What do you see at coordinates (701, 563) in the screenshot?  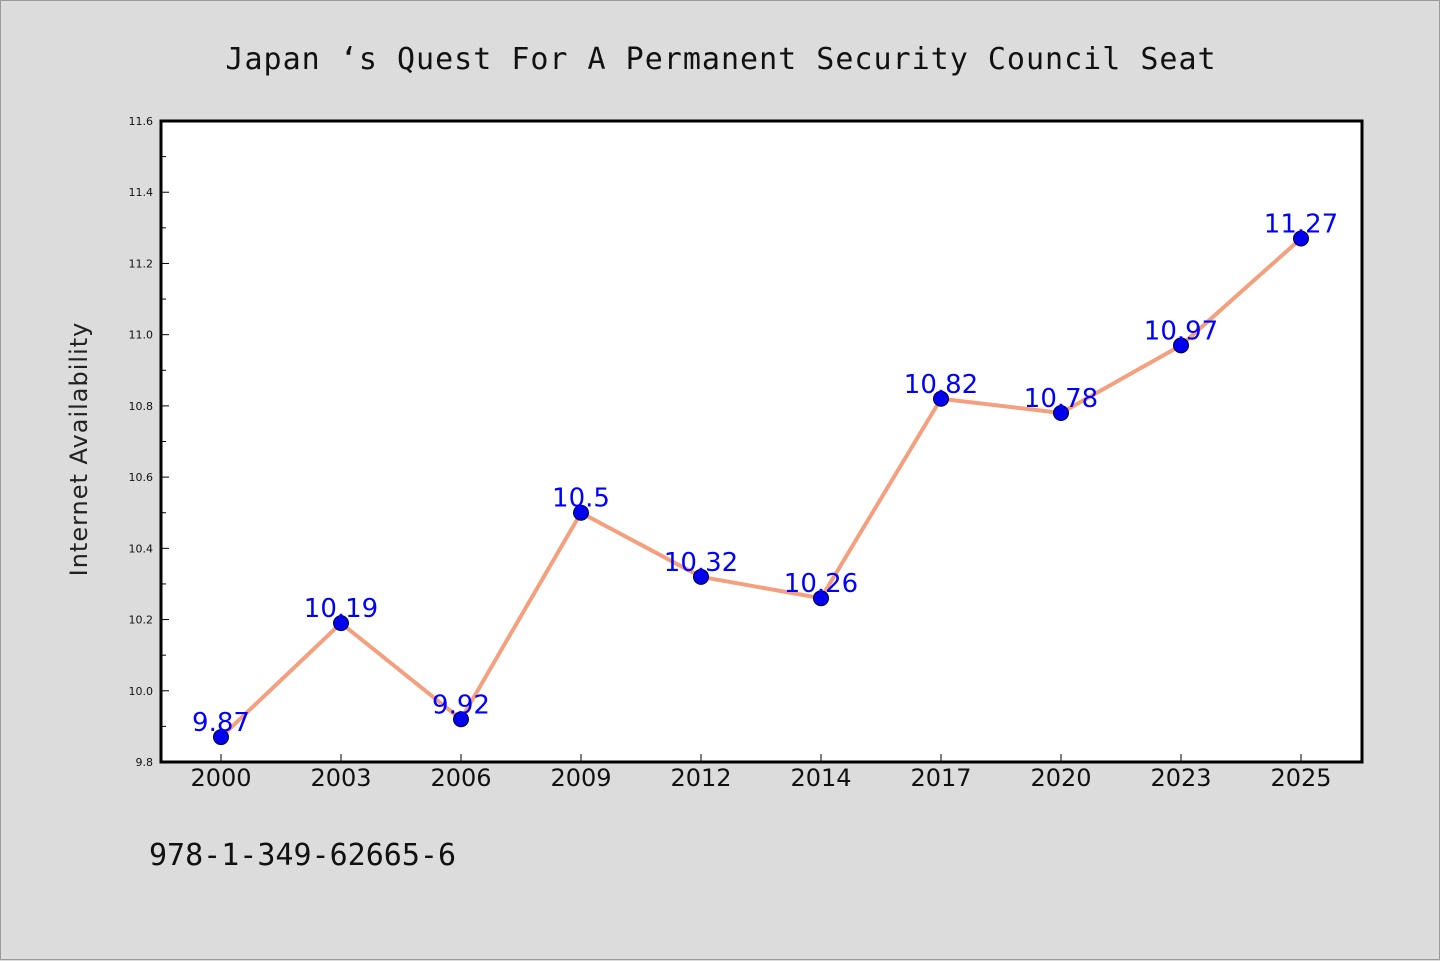 I see `data-label: 10.32` at bounding box center [701, 563].